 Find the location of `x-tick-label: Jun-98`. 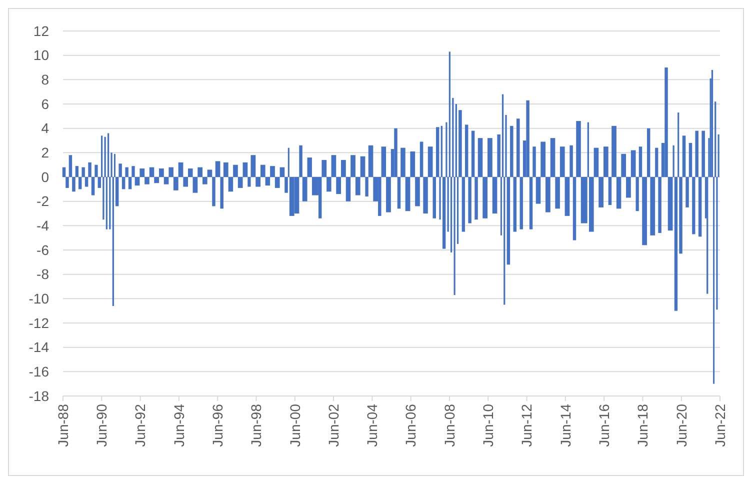

x-tick-label: Jun-98 is located at coordinates (256, 425).